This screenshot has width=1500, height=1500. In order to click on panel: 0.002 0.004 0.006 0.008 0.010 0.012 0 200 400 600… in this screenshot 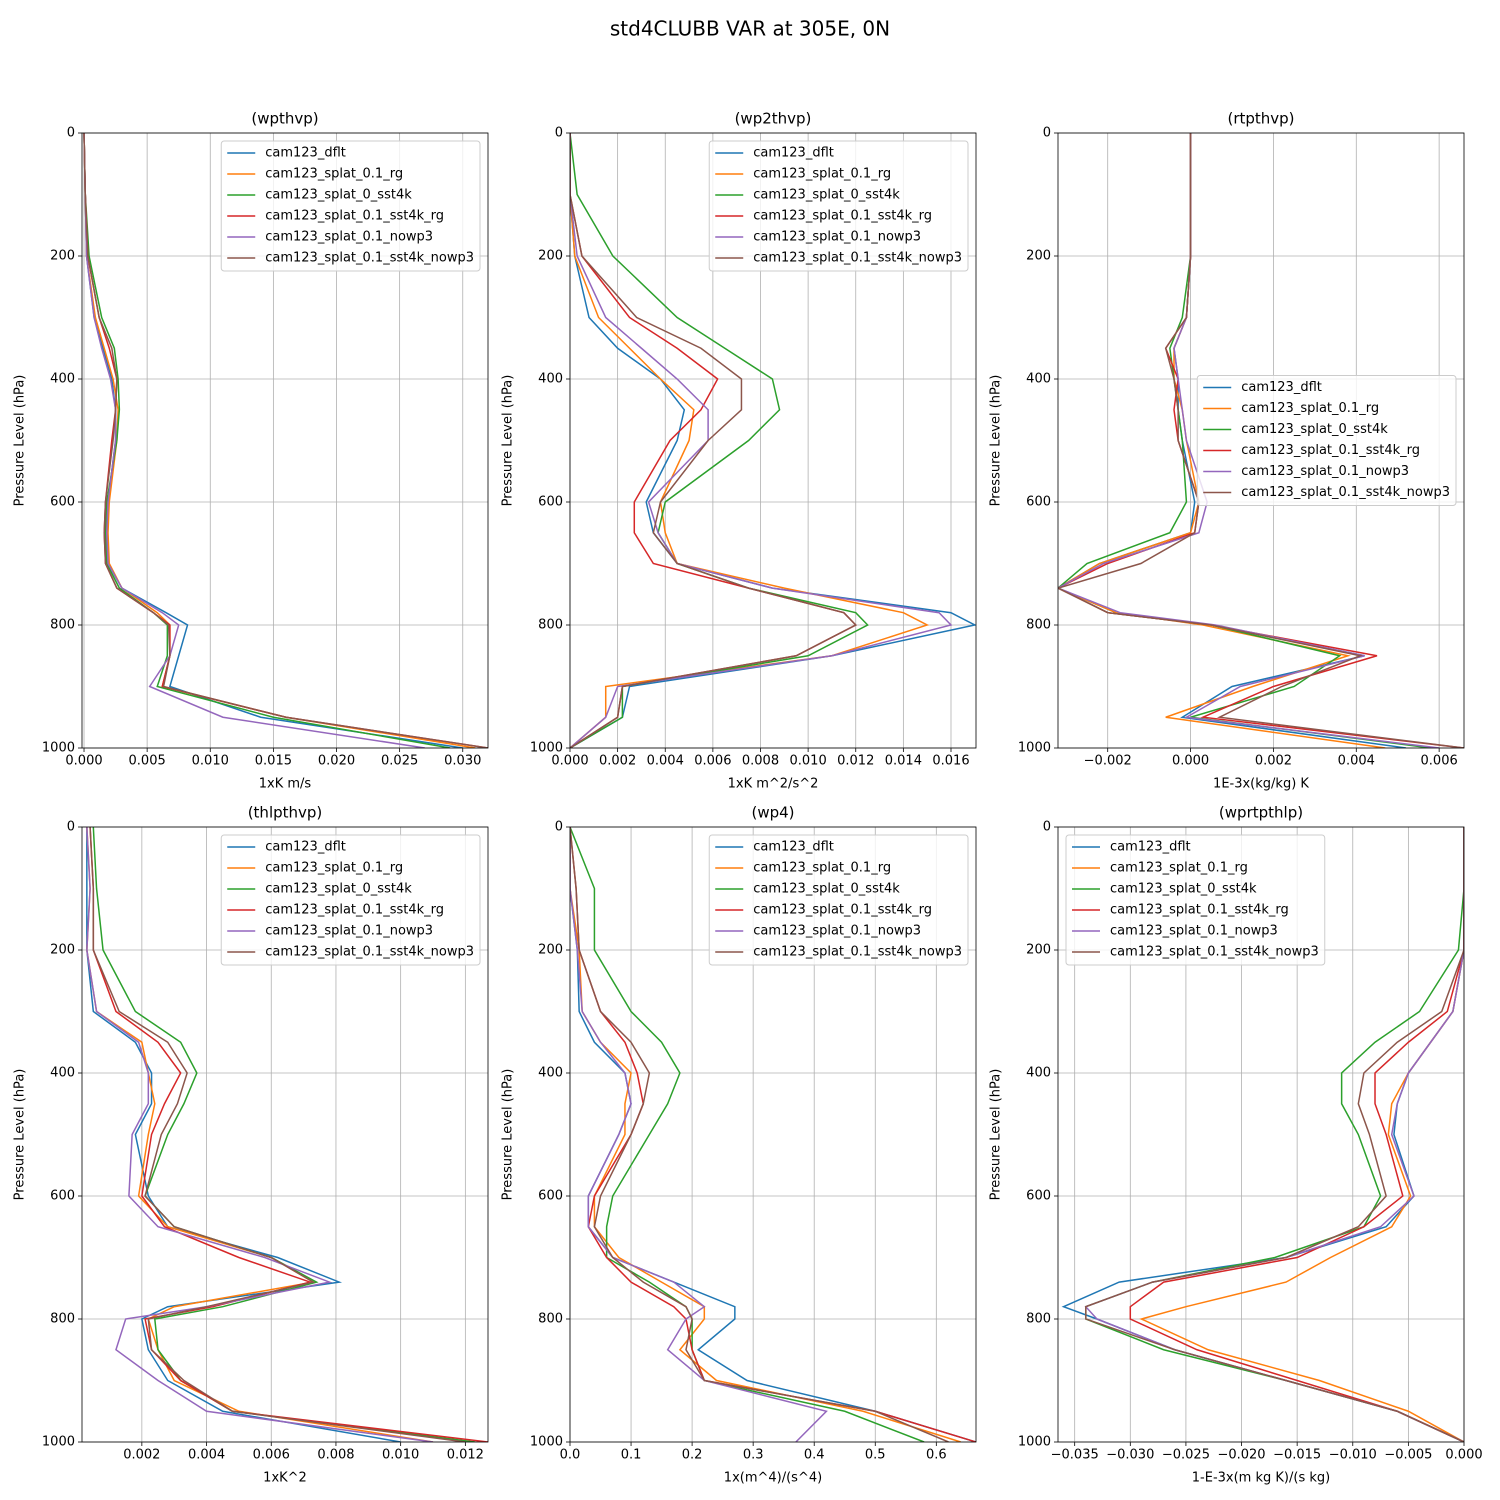, I will do `click(251, 1145)`.